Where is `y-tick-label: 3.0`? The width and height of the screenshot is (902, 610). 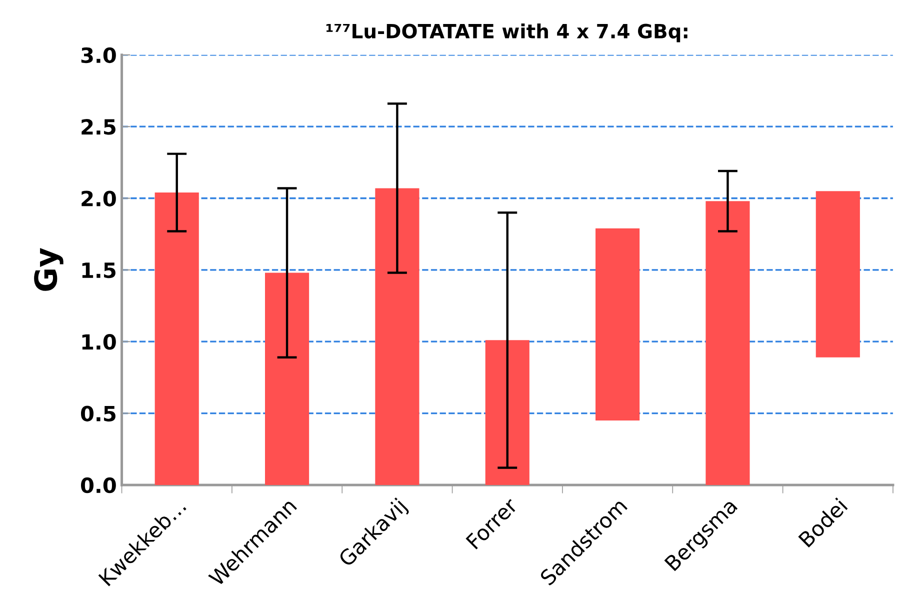
y-tick-label: 3.0 is located at coordinates (98, 55).